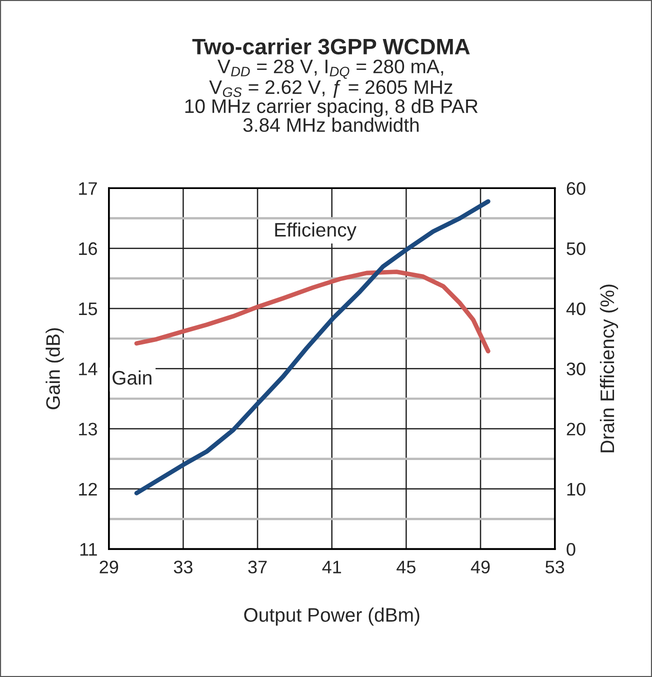 The width and height of the screenshot is (652, 677). Describe the element at coordinates (257, 567) in the screenshot. I see `x-tick-label: 37` at that location.